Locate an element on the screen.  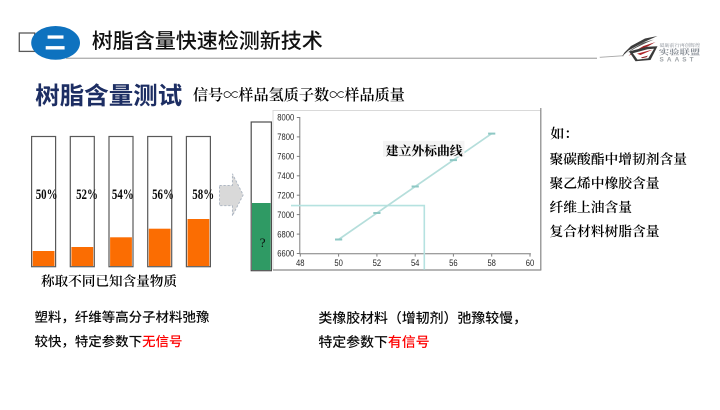
svg-text: 7800 is located at coordinates (285, 137).